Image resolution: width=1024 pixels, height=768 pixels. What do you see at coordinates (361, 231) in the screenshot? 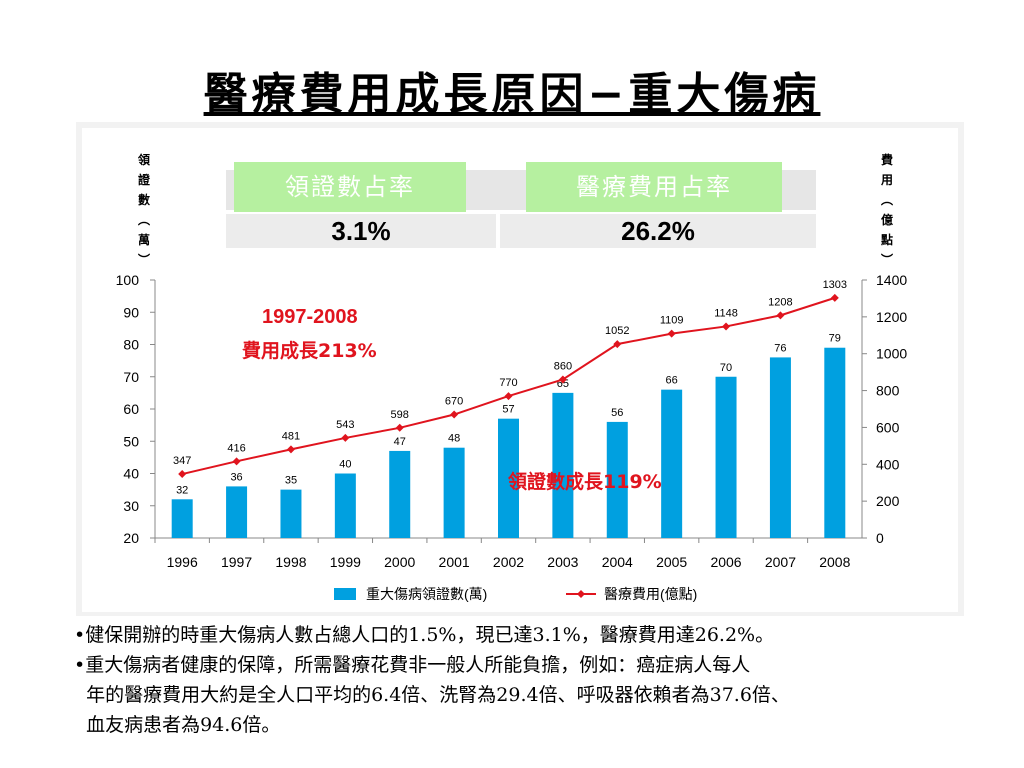
I see `cert-share-value: 3.1%` at bounding box center [361, 231].